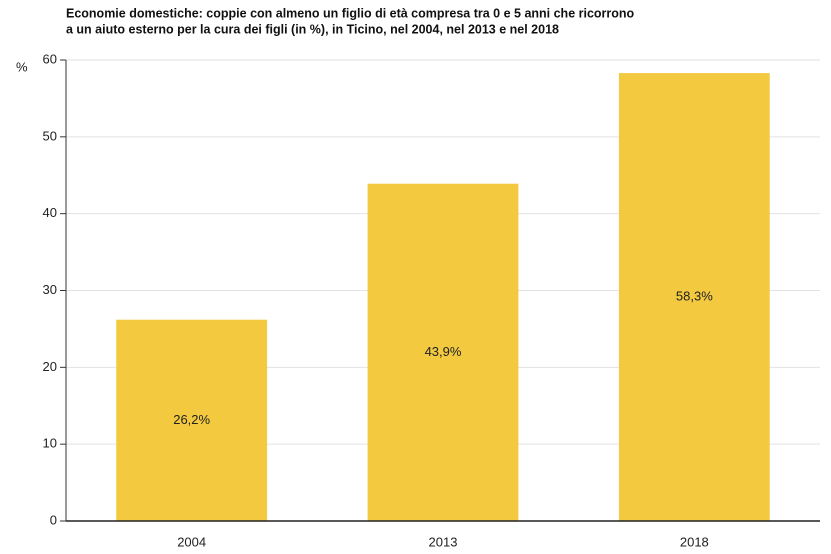  What do you see at coordinates (53, 519) in the screenshot?
I see `y-tick-label: 0` at bounding box center [53, 519].